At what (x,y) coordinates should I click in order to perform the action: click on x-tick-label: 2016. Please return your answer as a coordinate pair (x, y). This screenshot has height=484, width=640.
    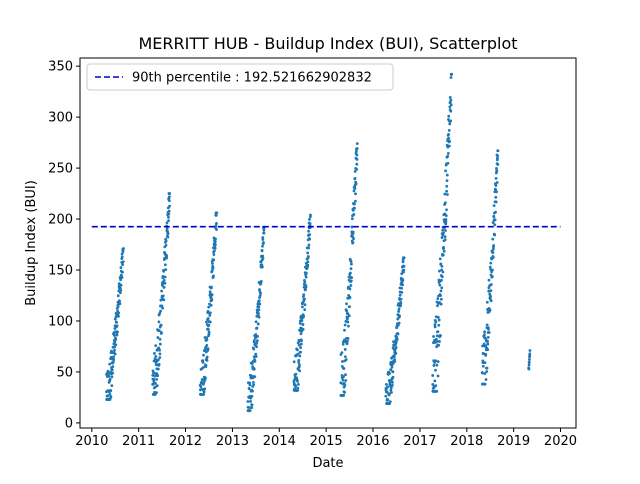
    Looking at the image, I should click on (372, 441).